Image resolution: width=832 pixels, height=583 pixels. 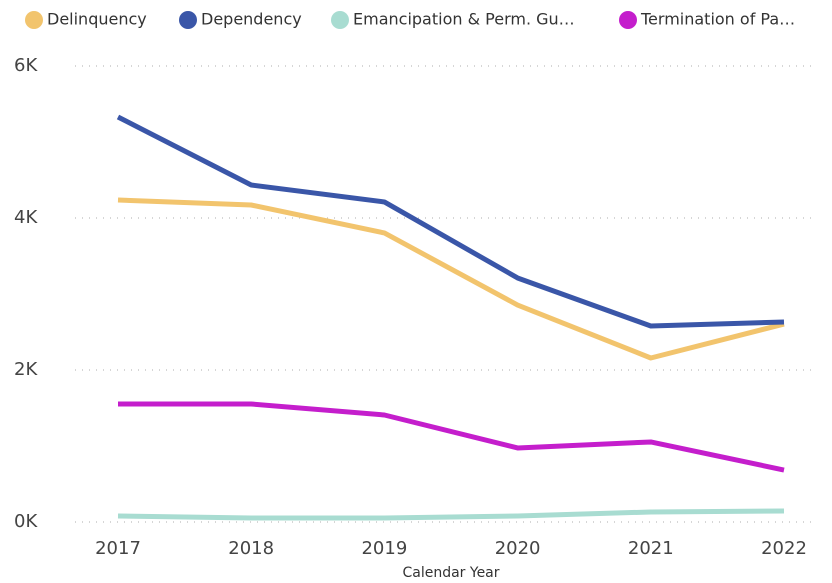 I want to click on y-tick-label: 6K, so click(x=26, y=65).